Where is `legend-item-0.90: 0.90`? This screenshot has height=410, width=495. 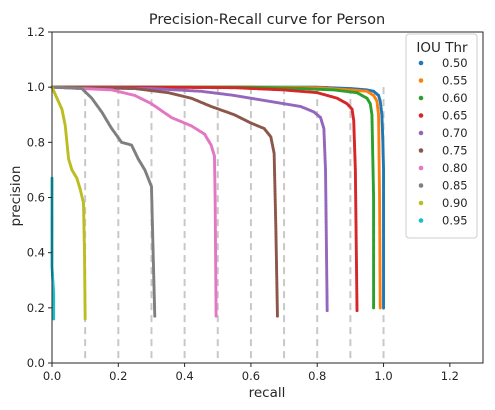
legend-item-0.90: 0.90 is located at coordinates (443, 203).